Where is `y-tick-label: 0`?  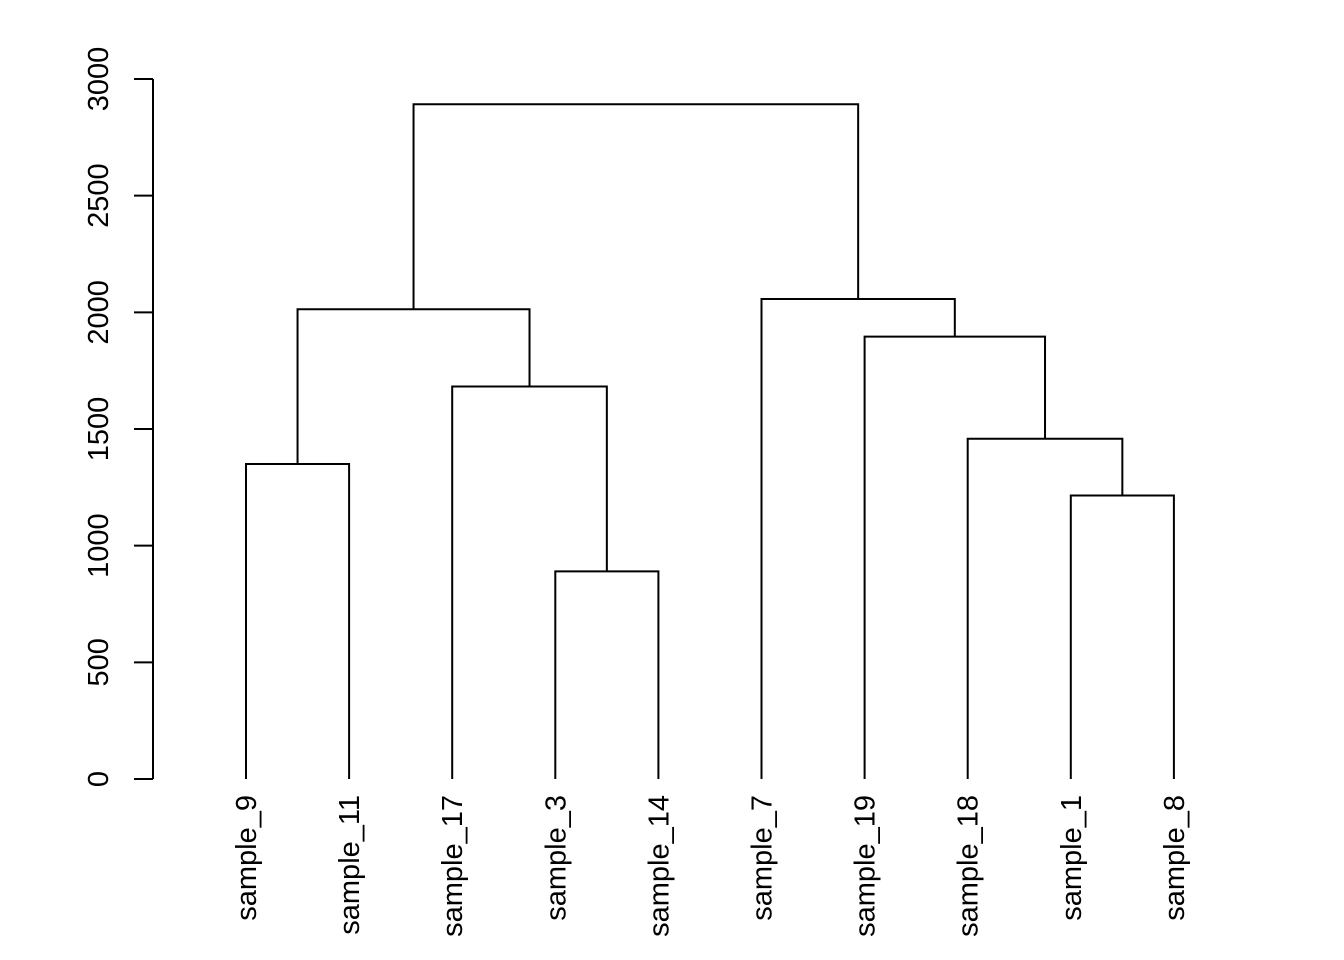
y-tick-label: 0 is located at coordinates (99, 779).